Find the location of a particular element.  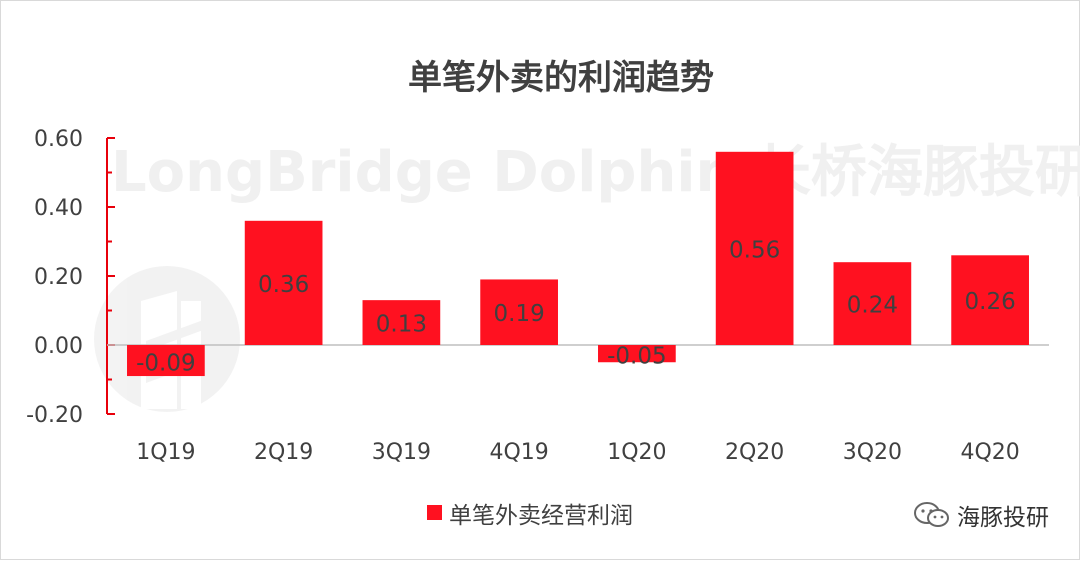

chart-title: 单笔外卖的利润趋势 is located at coordinates (561, 78).